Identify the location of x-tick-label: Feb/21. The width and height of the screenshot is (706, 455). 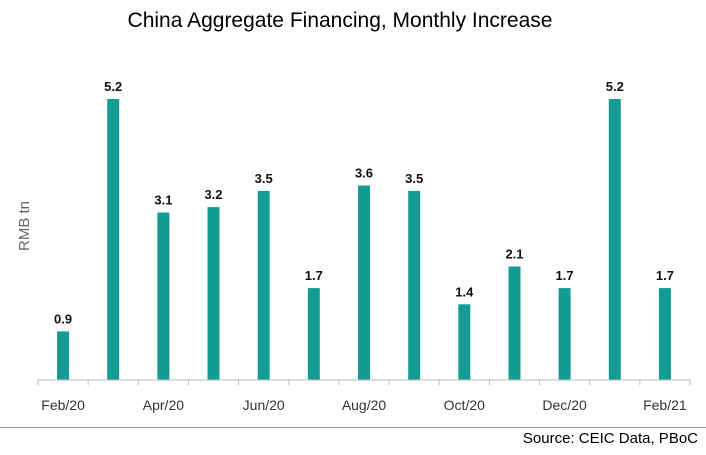
(665, 405).